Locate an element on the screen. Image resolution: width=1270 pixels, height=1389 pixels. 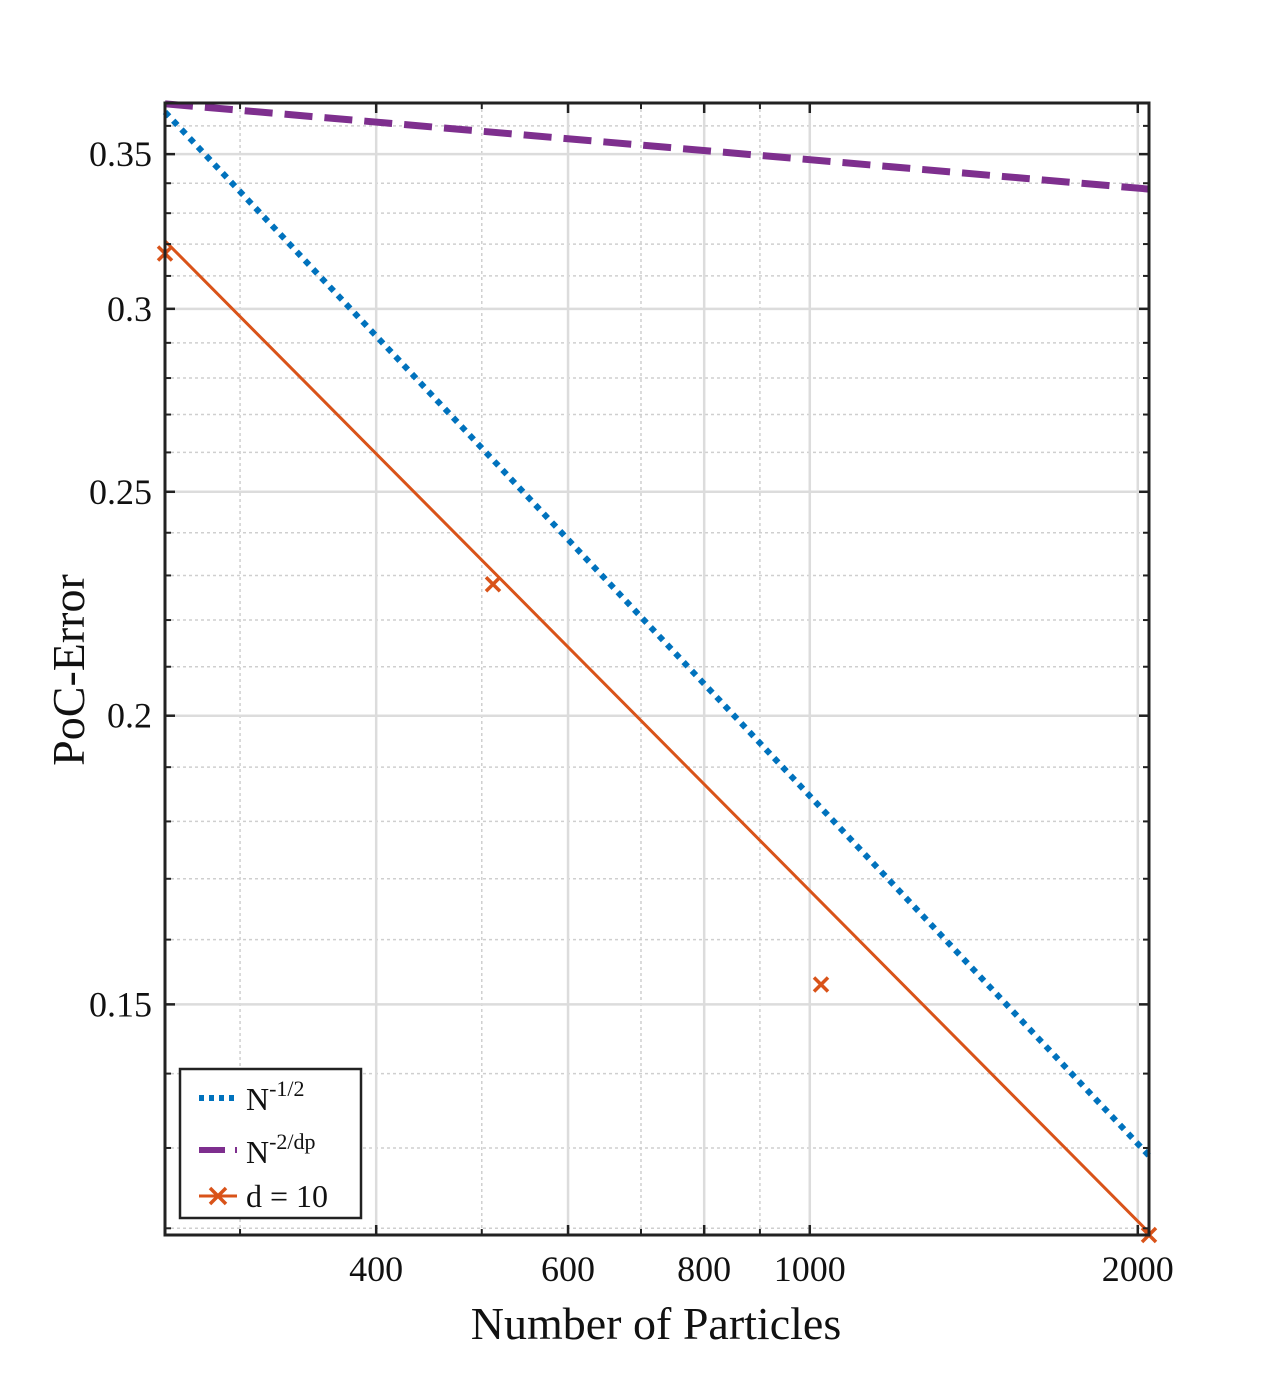
x-tick-label: 600 is located at coordinates (568, 1269).